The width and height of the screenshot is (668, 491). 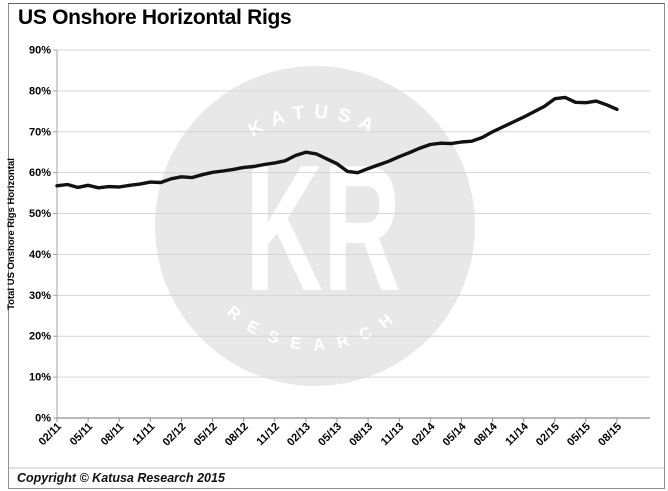 What do you see at coordinates (143, 434) in the screenshot?
I see `x-tick-label: 11/11` at bounding box center [143, 434].